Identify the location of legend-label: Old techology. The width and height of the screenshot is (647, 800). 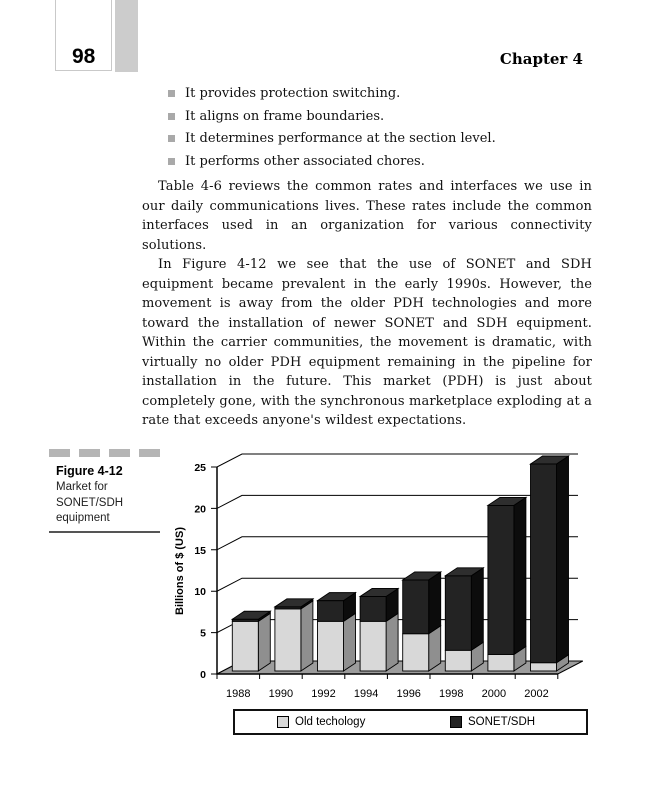
(330, 722).